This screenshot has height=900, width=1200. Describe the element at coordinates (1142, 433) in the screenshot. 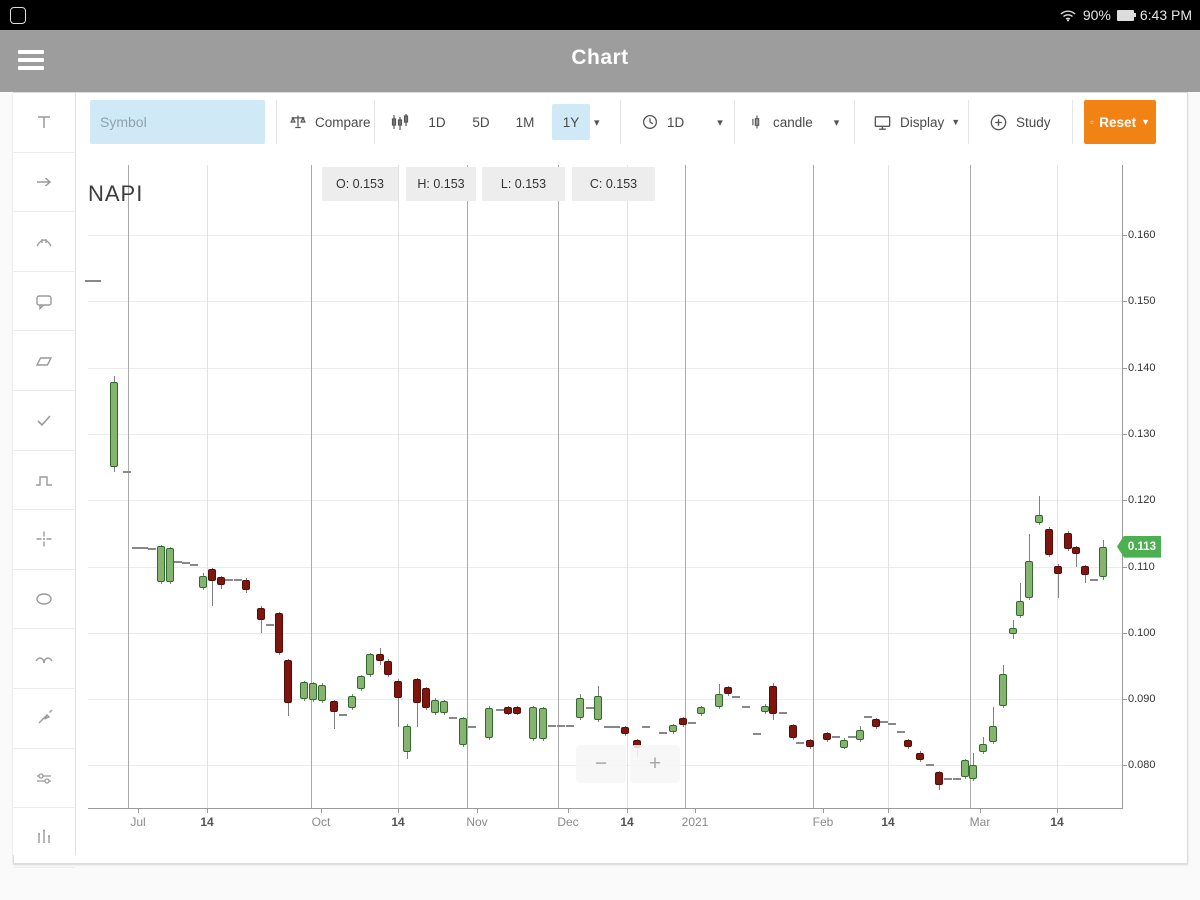

I see `y-axis-label: 0.130` at that location.